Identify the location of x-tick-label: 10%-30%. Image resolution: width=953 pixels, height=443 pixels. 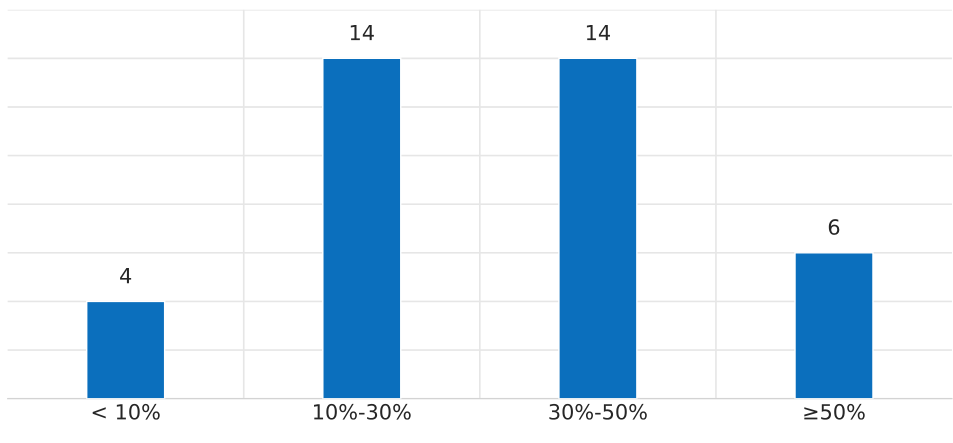
(362, 412).